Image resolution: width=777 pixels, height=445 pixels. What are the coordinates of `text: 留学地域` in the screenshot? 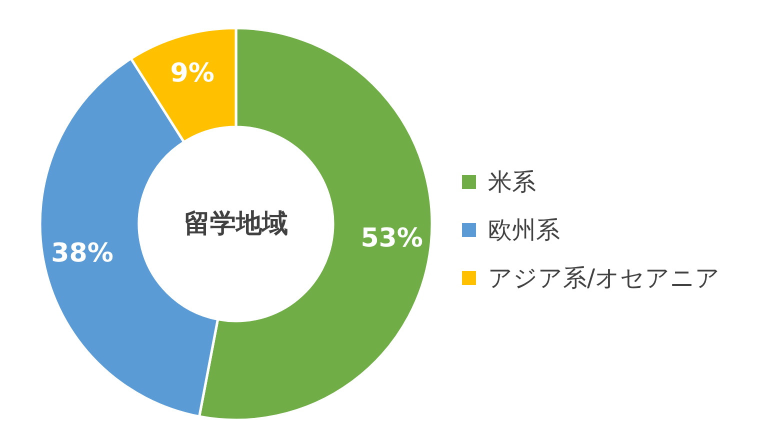 It's located at (236, 224).